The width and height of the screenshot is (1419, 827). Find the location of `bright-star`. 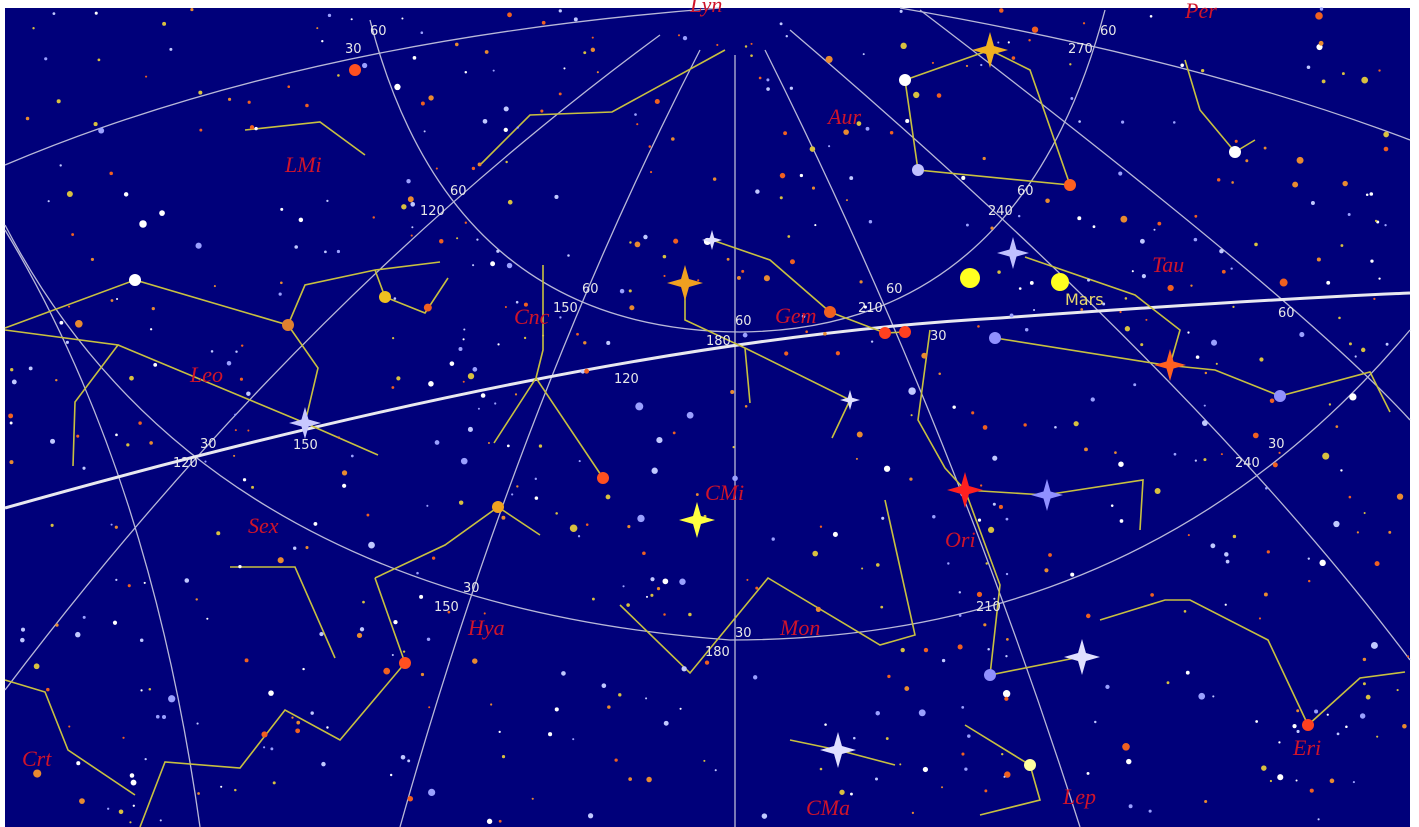

bright-star is located at coordinates (838, 750).